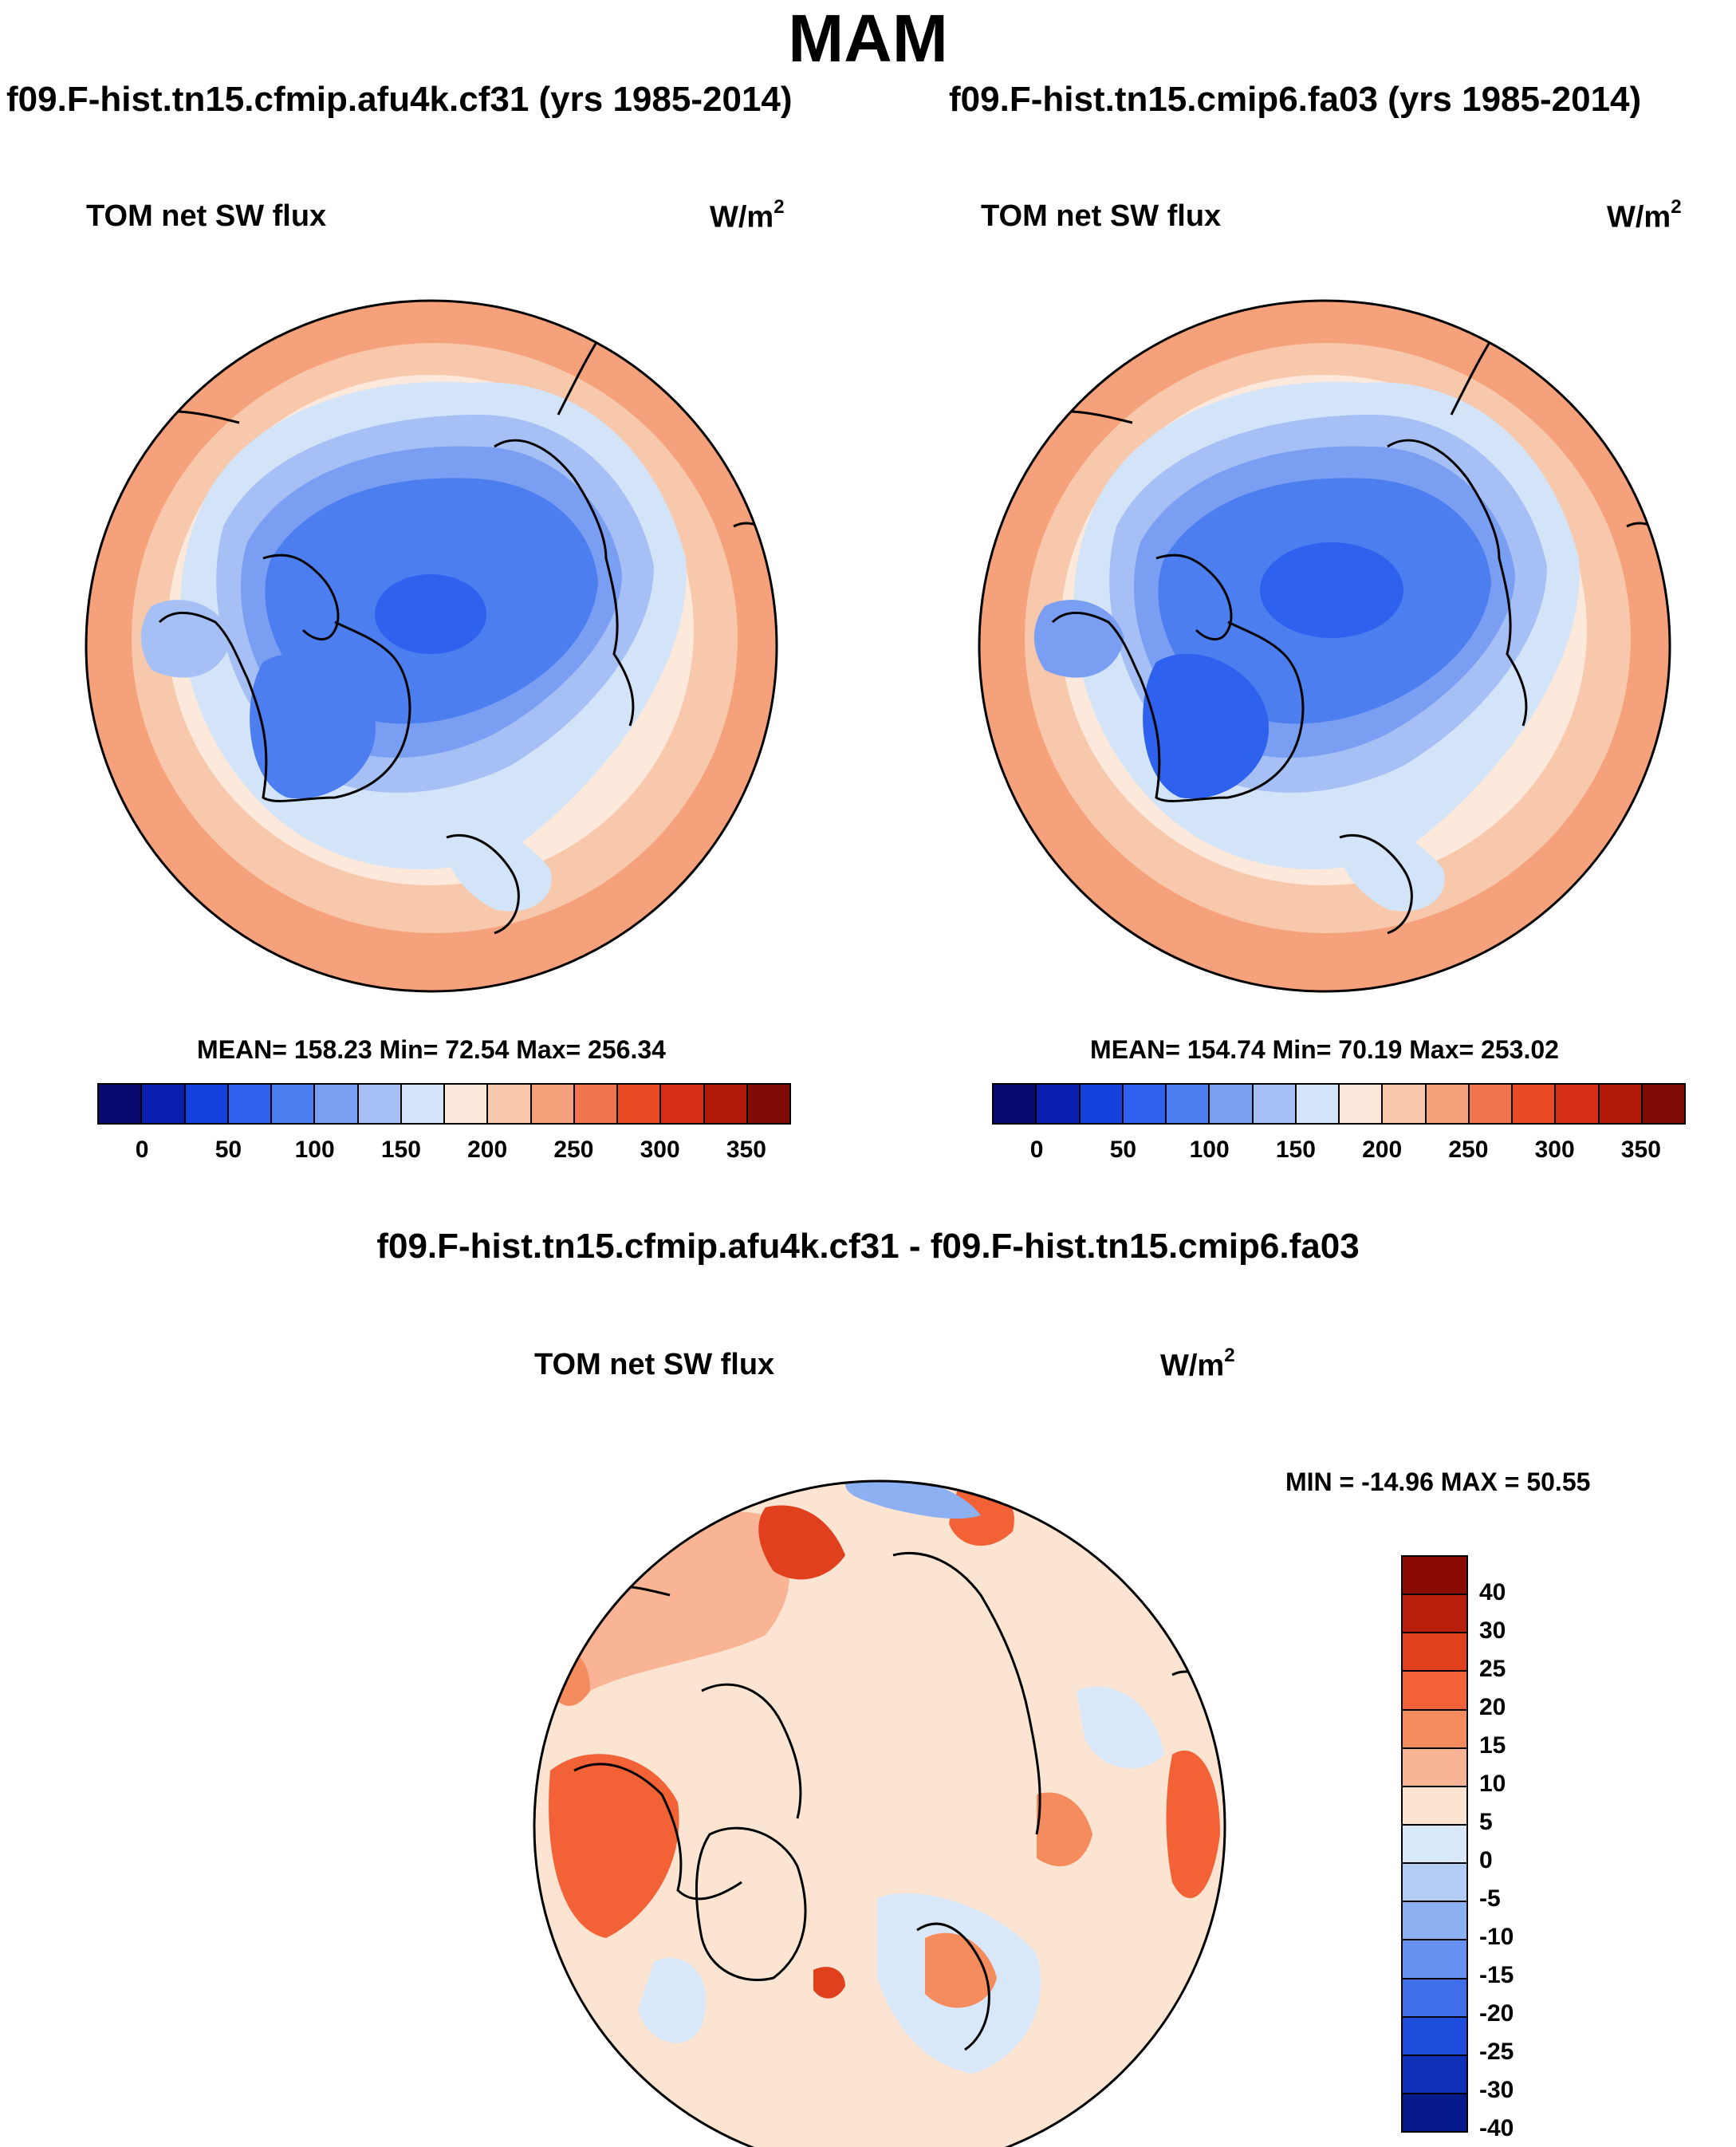  What do you see at coordinates (1198, 1364) in the screenshot?
I see `diff-units-label: W/m2` at bounding box center [1198, 1364].